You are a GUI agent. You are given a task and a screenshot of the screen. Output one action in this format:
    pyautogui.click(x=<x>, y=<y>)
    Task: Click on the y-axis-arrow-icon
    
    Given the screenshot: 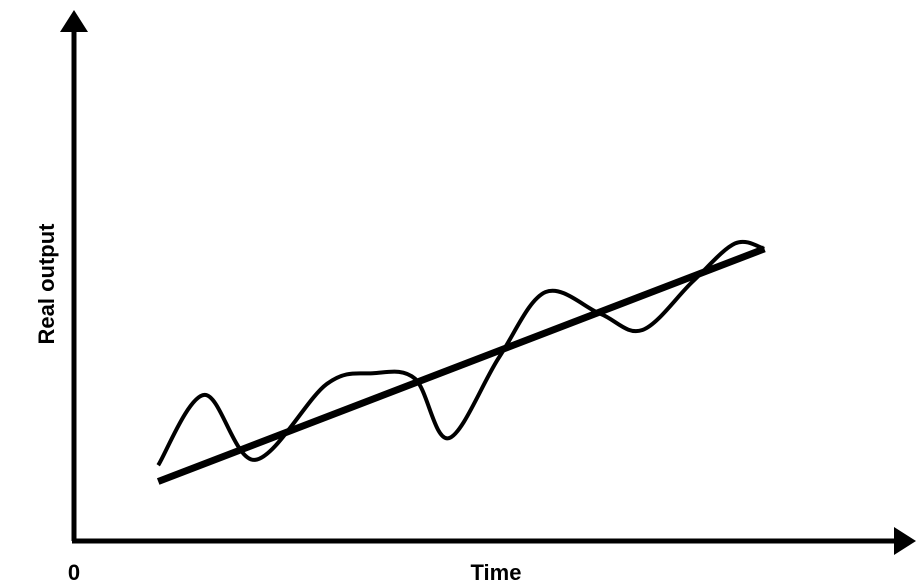 What is the action you would take?
    pyautogui.click(x=74, y=21)
    